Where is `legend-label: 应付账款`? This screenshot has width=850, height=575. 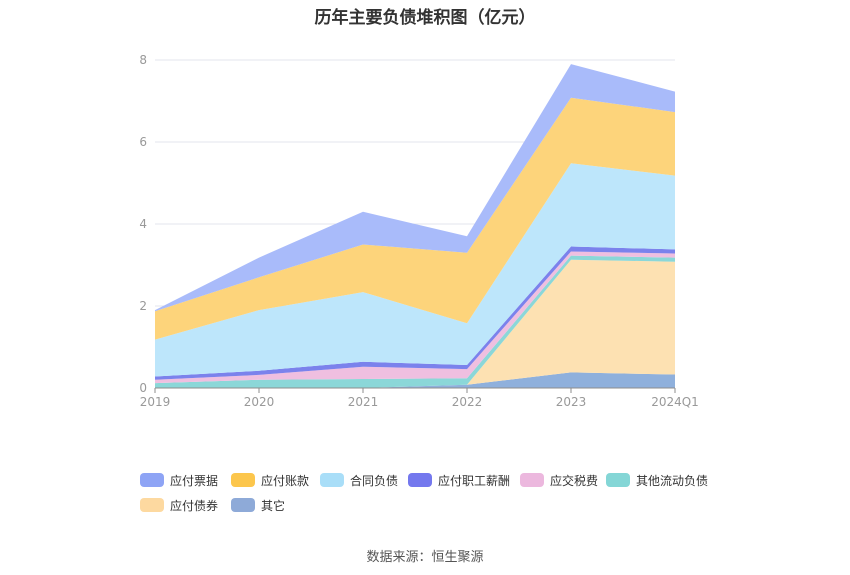 legend-label: 应付账款 is located at coordinates (285, 480).